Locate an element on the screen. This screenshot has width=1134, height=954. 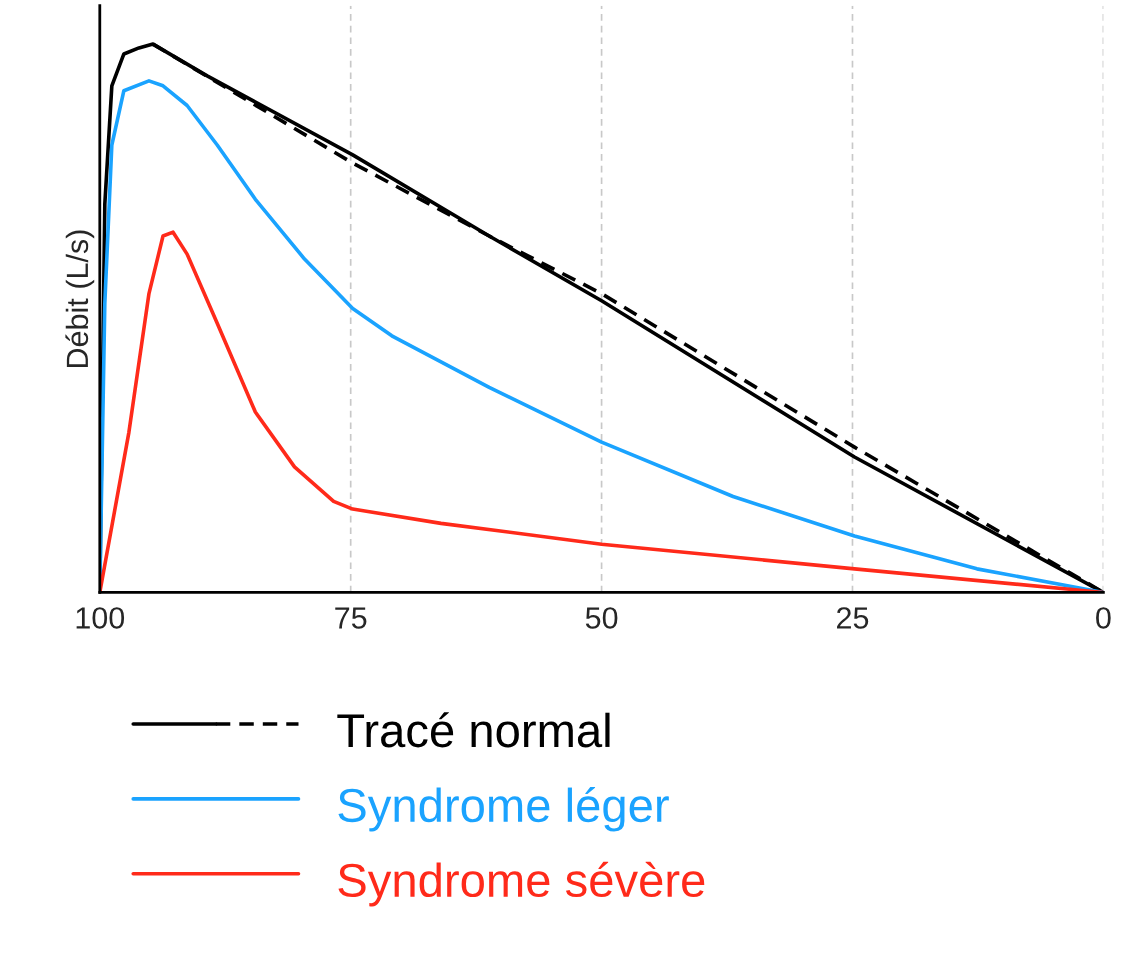
x-tick-label: 0 is located at coordinates (1103, 618).